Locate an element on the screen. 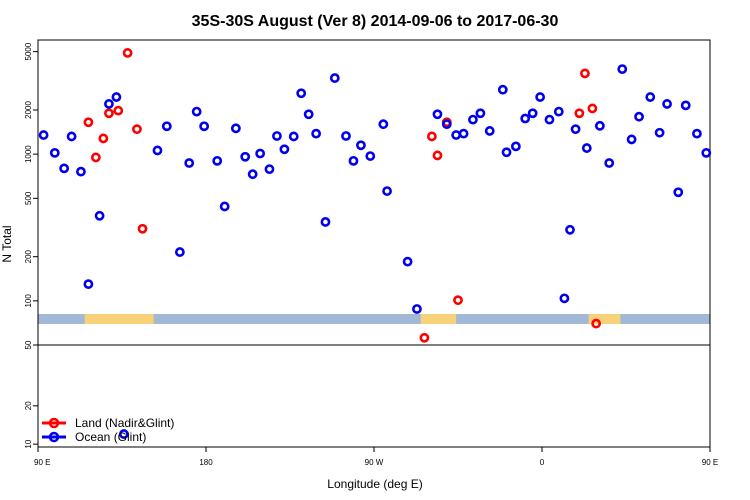  legend: Land (Nadir&Glint) Ocean (Glint) is located at coordinates (108, 430).